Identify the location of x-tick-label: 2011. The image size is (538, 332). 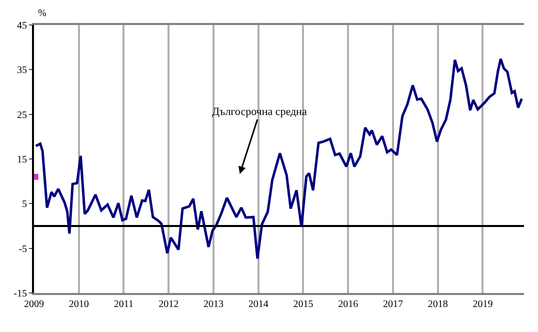
(124, 304).